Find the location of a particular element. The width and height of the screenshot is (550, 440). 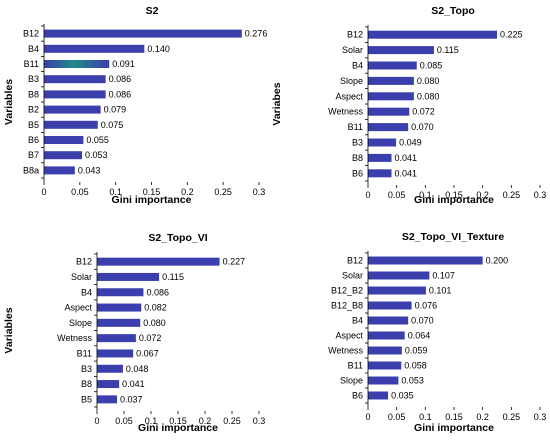

data-label: 0.227 is located at coordinates (234, 262).